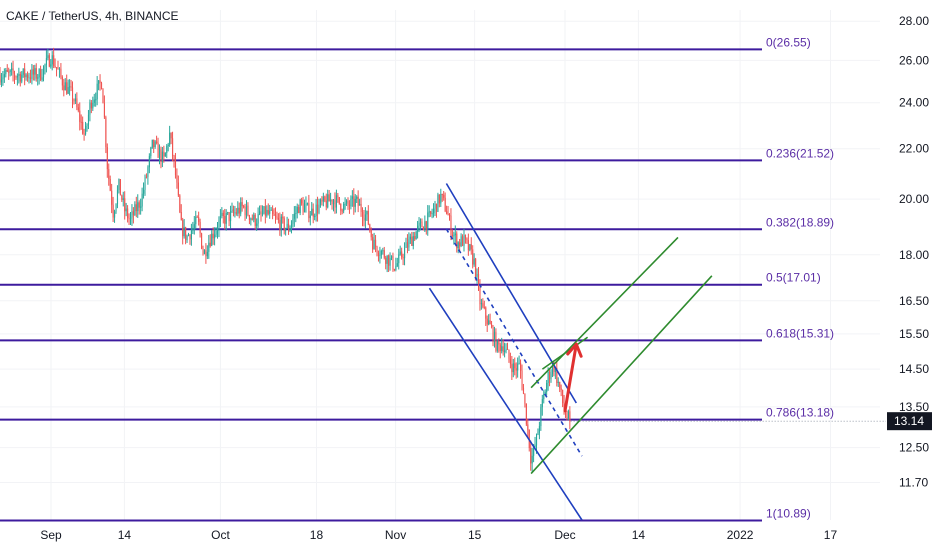 The width and height of the screenshot is (932, 550). Describe the element at coordinates (914, 149) in the screenshot. I see `y-tick-label: 22.00` at that location.